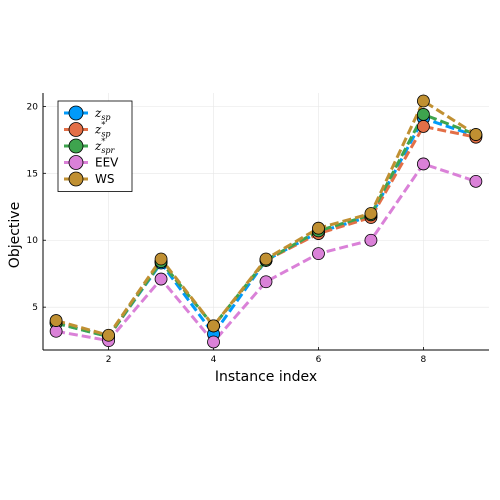  What do you see at coordinates (32, 174) in the screenshot?
I see `y-tick-label: 15` at bounding box center [32, 174].